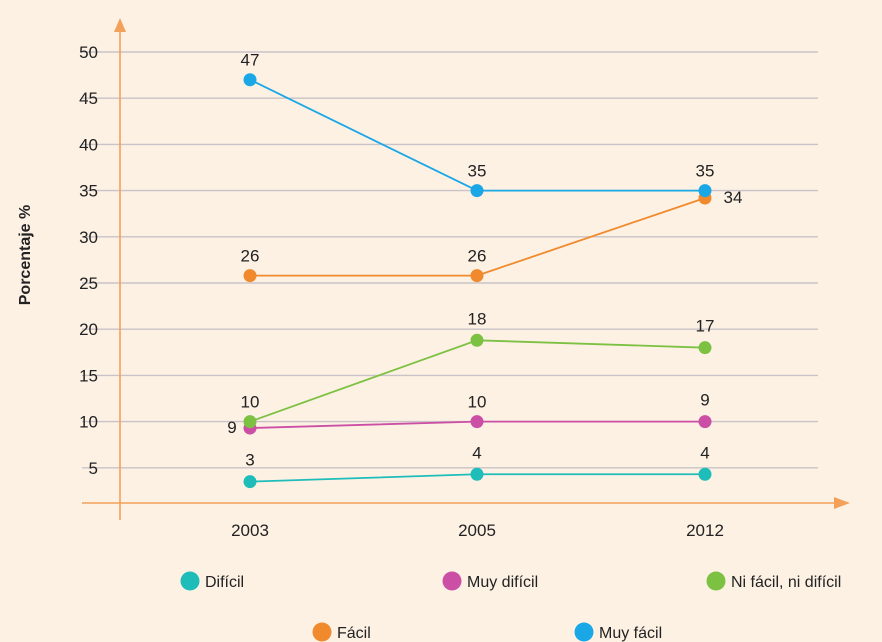  I want to click on y-tick-label: 30, so click(88, 237).